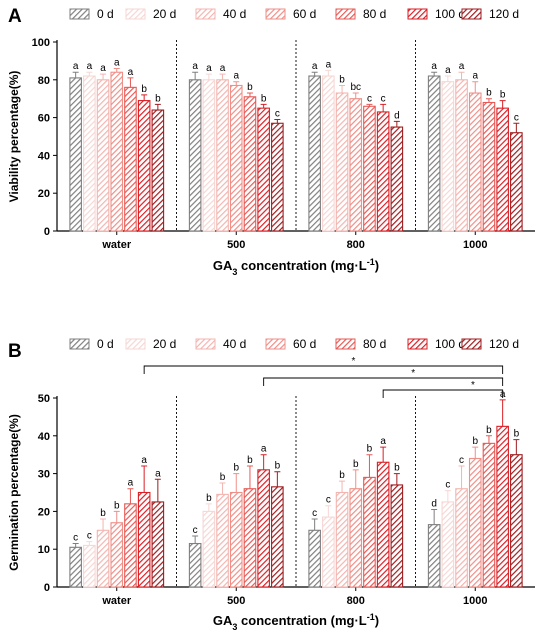  Describe the element at coordinates (15, 351) in the screenshot. I see `panel-label: B` at that location.